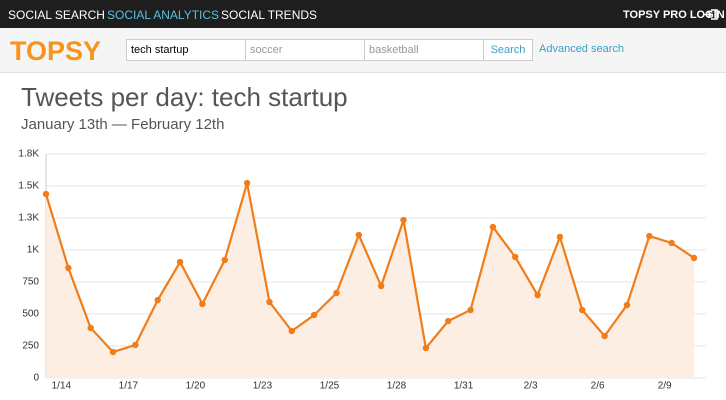 The width and height of the screenshot is (726, 400). Describe the element at coordinates (163, 15) in the screenshot. I see `nav-item: SOCIAL ANALYTICS` at that location.